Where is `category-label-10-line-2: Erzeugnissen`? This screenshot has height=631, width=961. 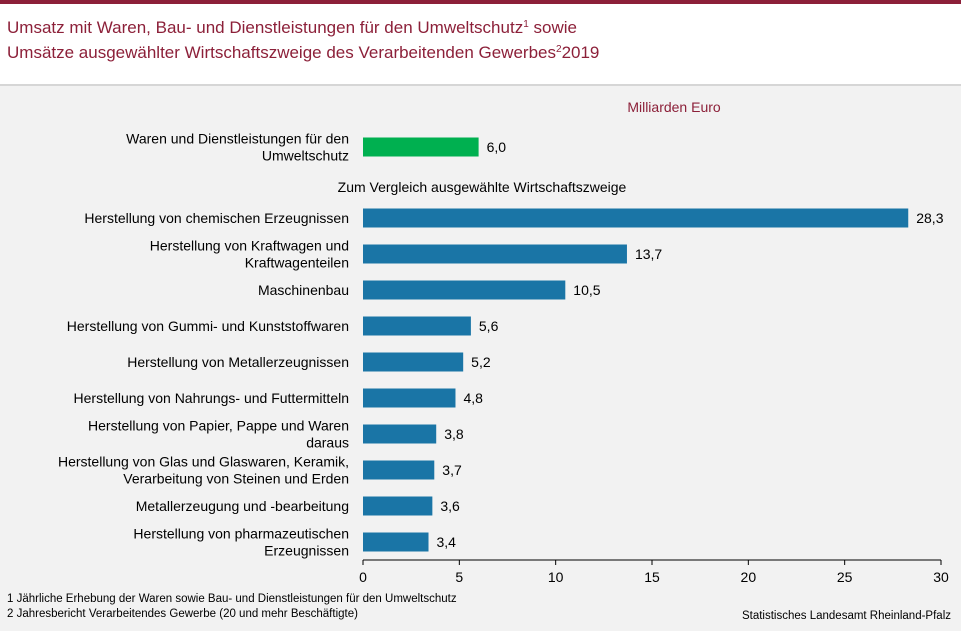
category-label-10-line-2: Erzeugnissen is located at coordinates (306, 551).